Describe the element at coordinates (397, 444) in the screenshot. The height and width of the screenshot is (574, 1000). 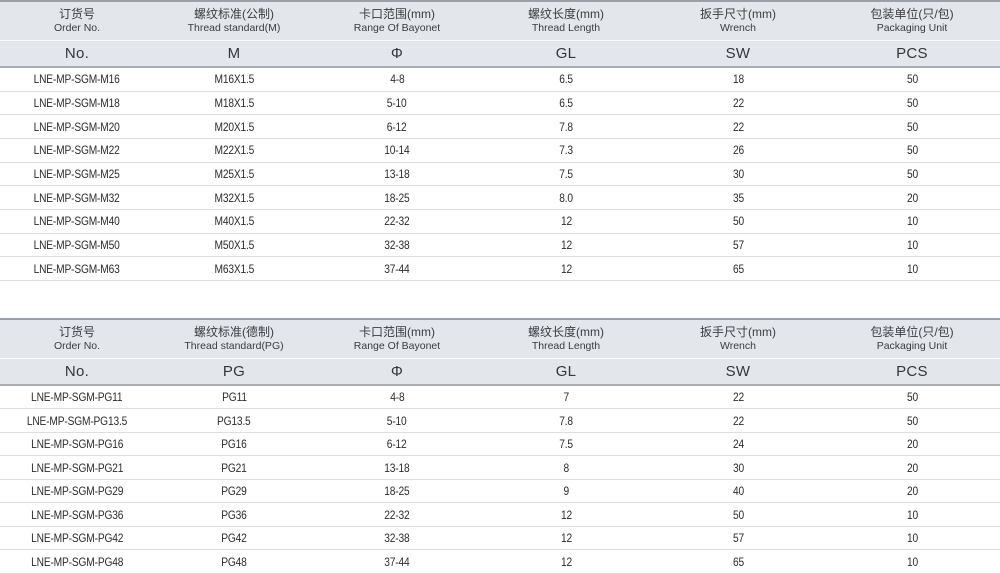
I see `cell-value: 6-12` at that location.